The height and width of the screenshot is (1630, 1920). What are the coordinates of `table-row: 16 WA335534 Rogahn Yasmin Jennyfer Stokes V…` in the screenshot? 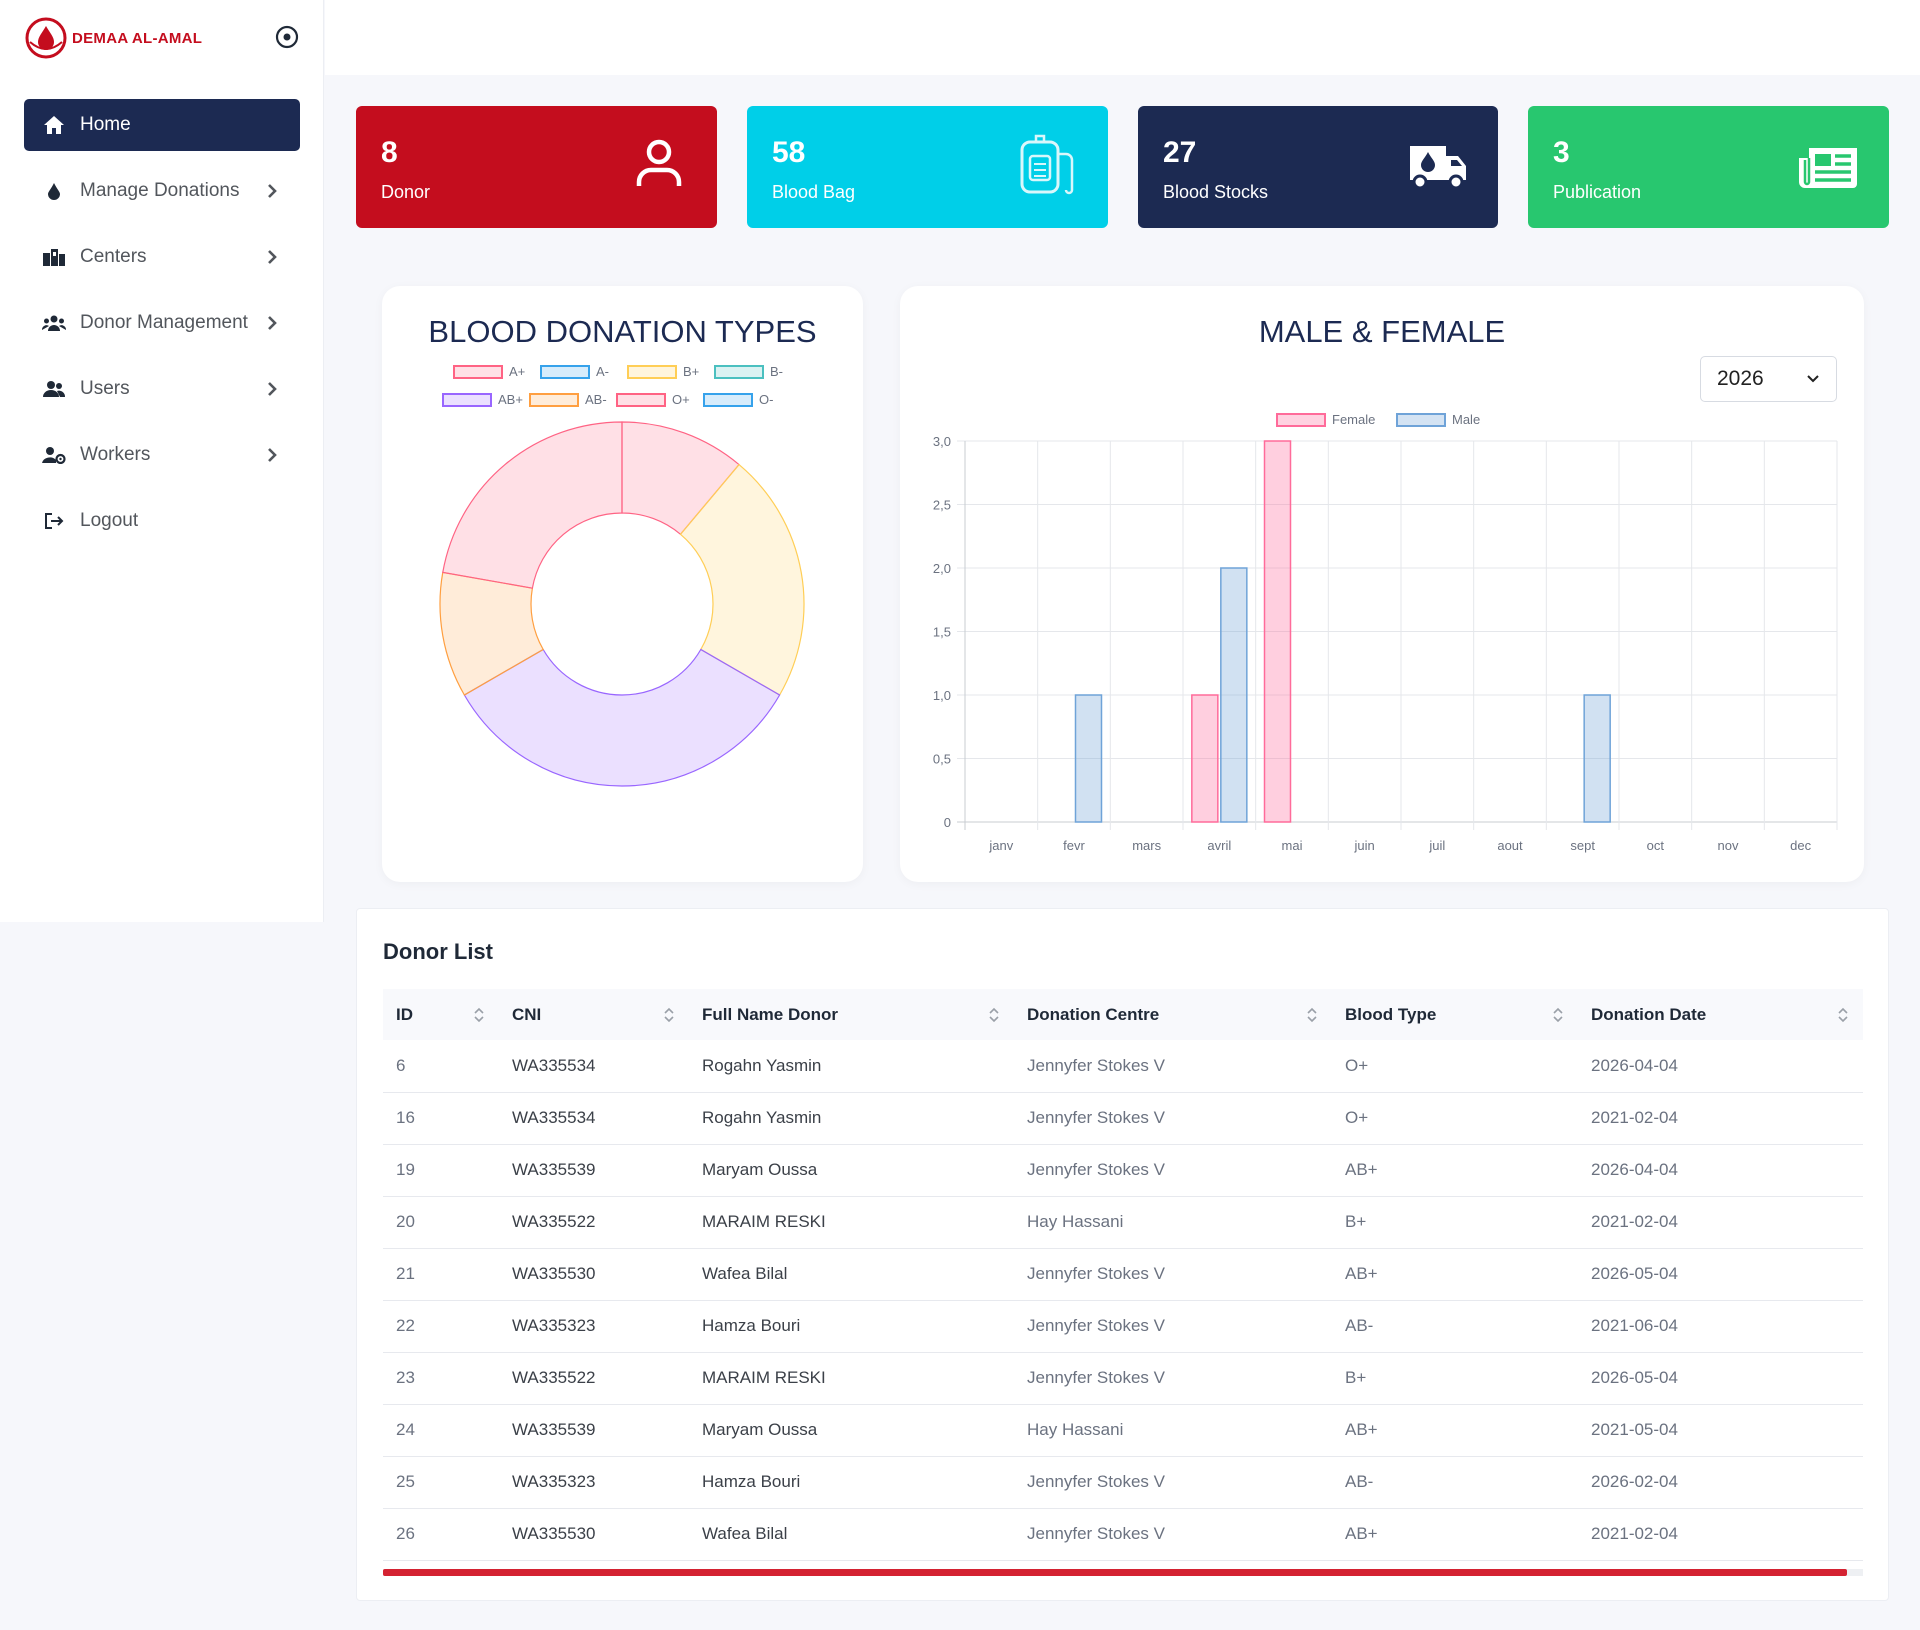 It's located at (1123, 1118).